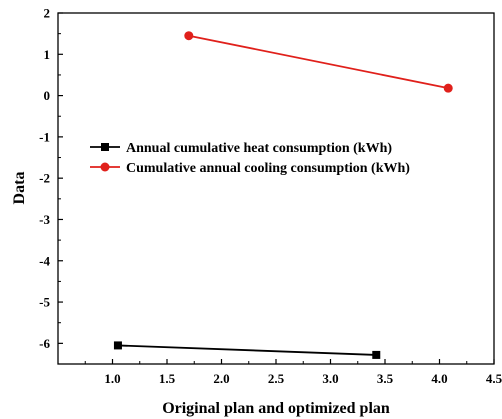  What do you see at coordinates (51, 185) in the screenshot?
I see `y-axis-ticks: -6 -5 -4 -3 -2 -1 0 1 2` at bounding box center [51, 185].